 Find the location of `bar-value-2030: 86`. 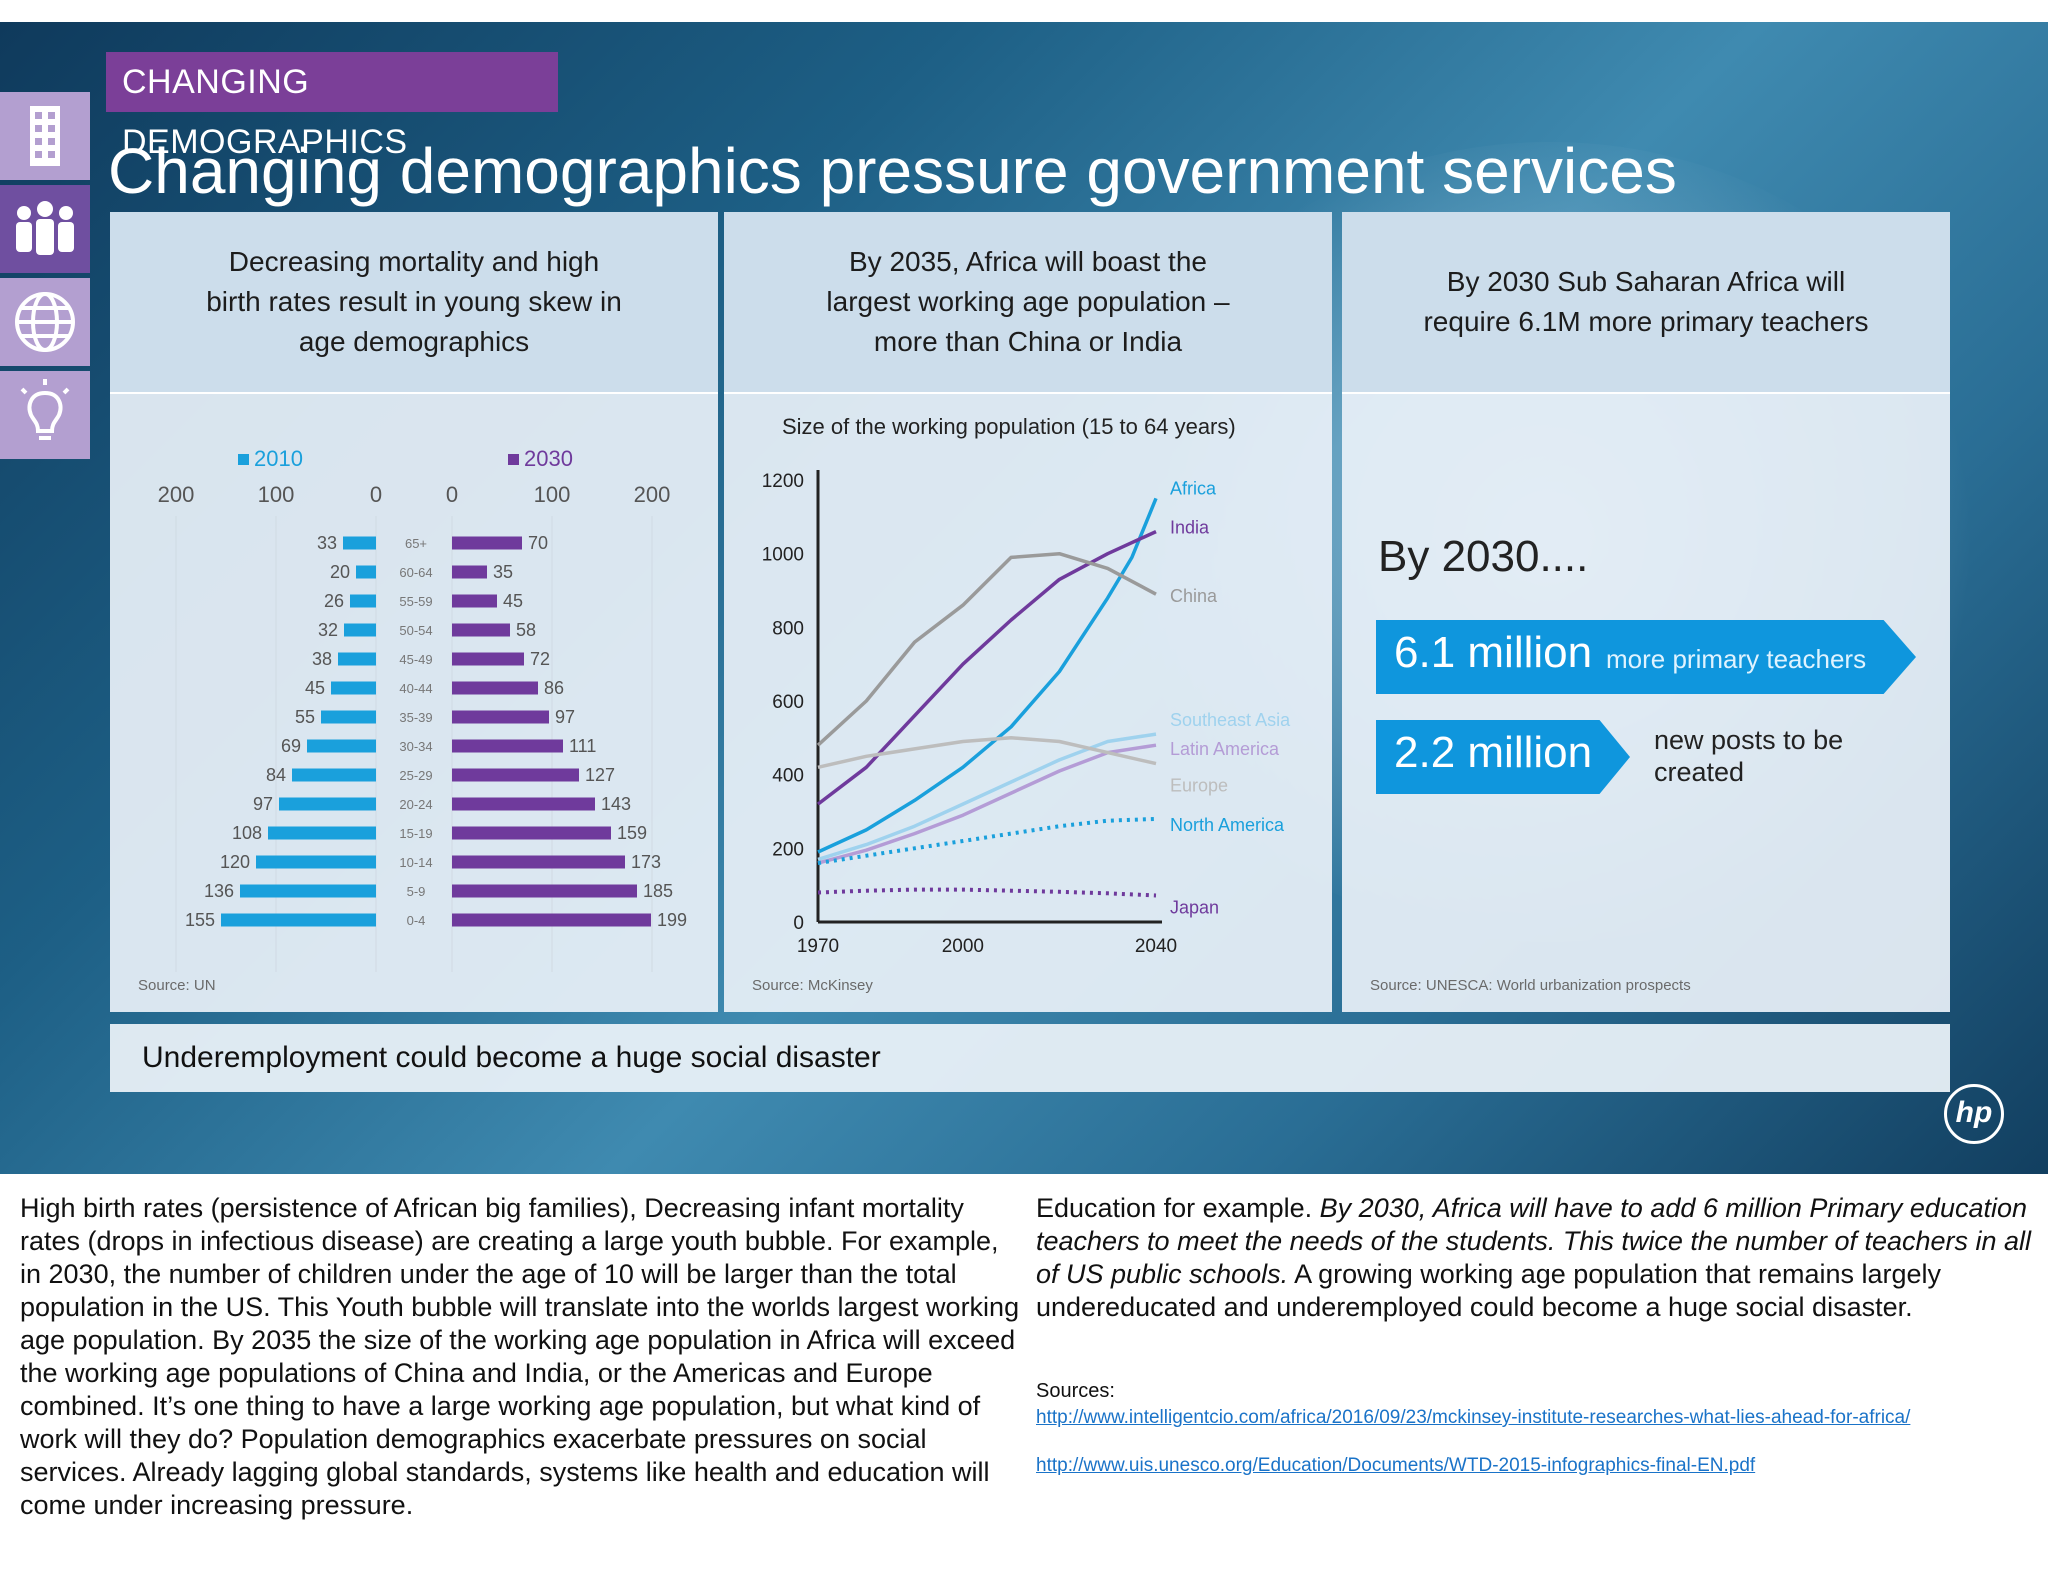

bar-value-2030: 86 is located at coordinates (554, 688).